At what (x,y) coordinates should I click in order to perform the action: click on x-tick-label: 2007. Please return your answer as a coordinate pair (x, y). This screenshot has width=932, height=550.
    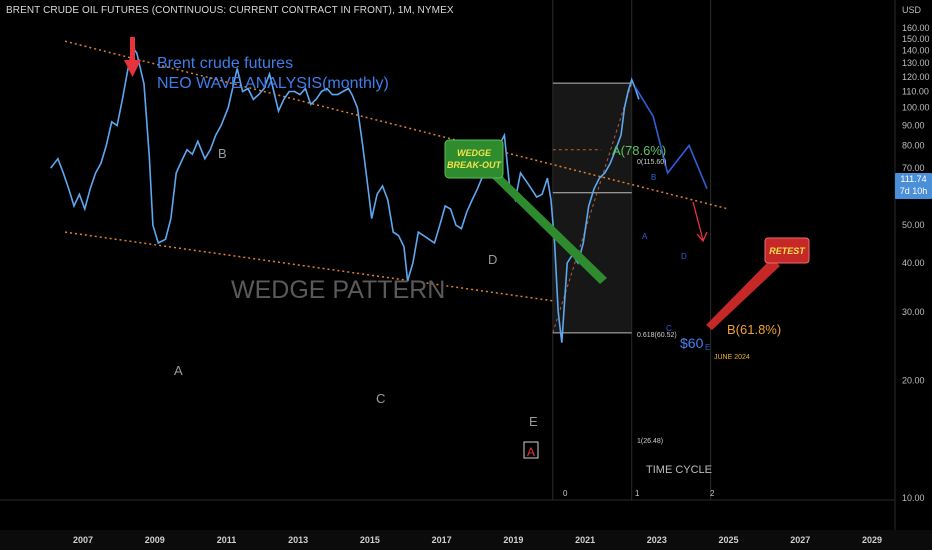
    Looking at the image, I should click on (83, 540).